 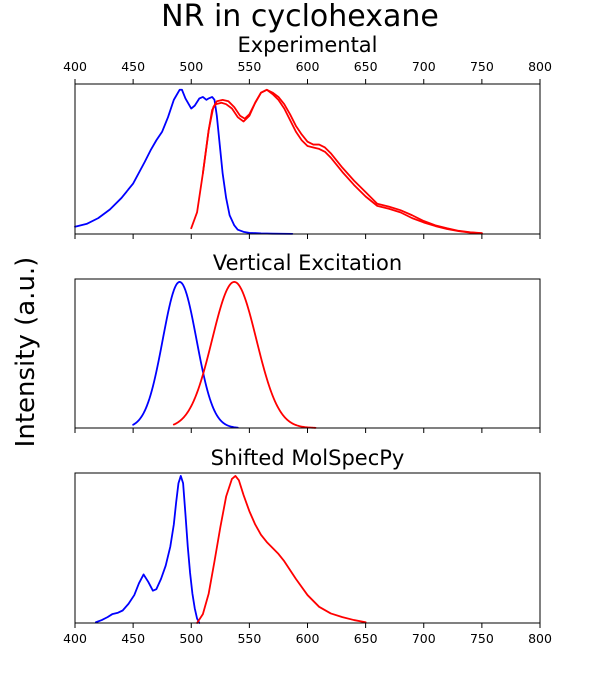 I want to click on panel-title: Shifted MolSpecPy, so click(x=308, y=458).